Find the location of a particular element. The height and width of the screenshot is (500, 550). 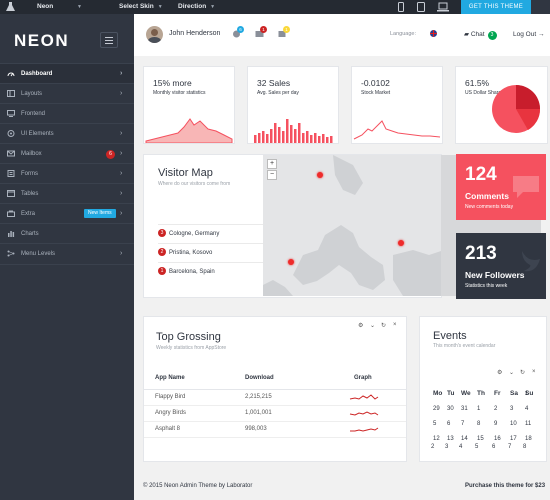

get-this-theme-button: GET THIS THEME is located at coordinates (496, 7).